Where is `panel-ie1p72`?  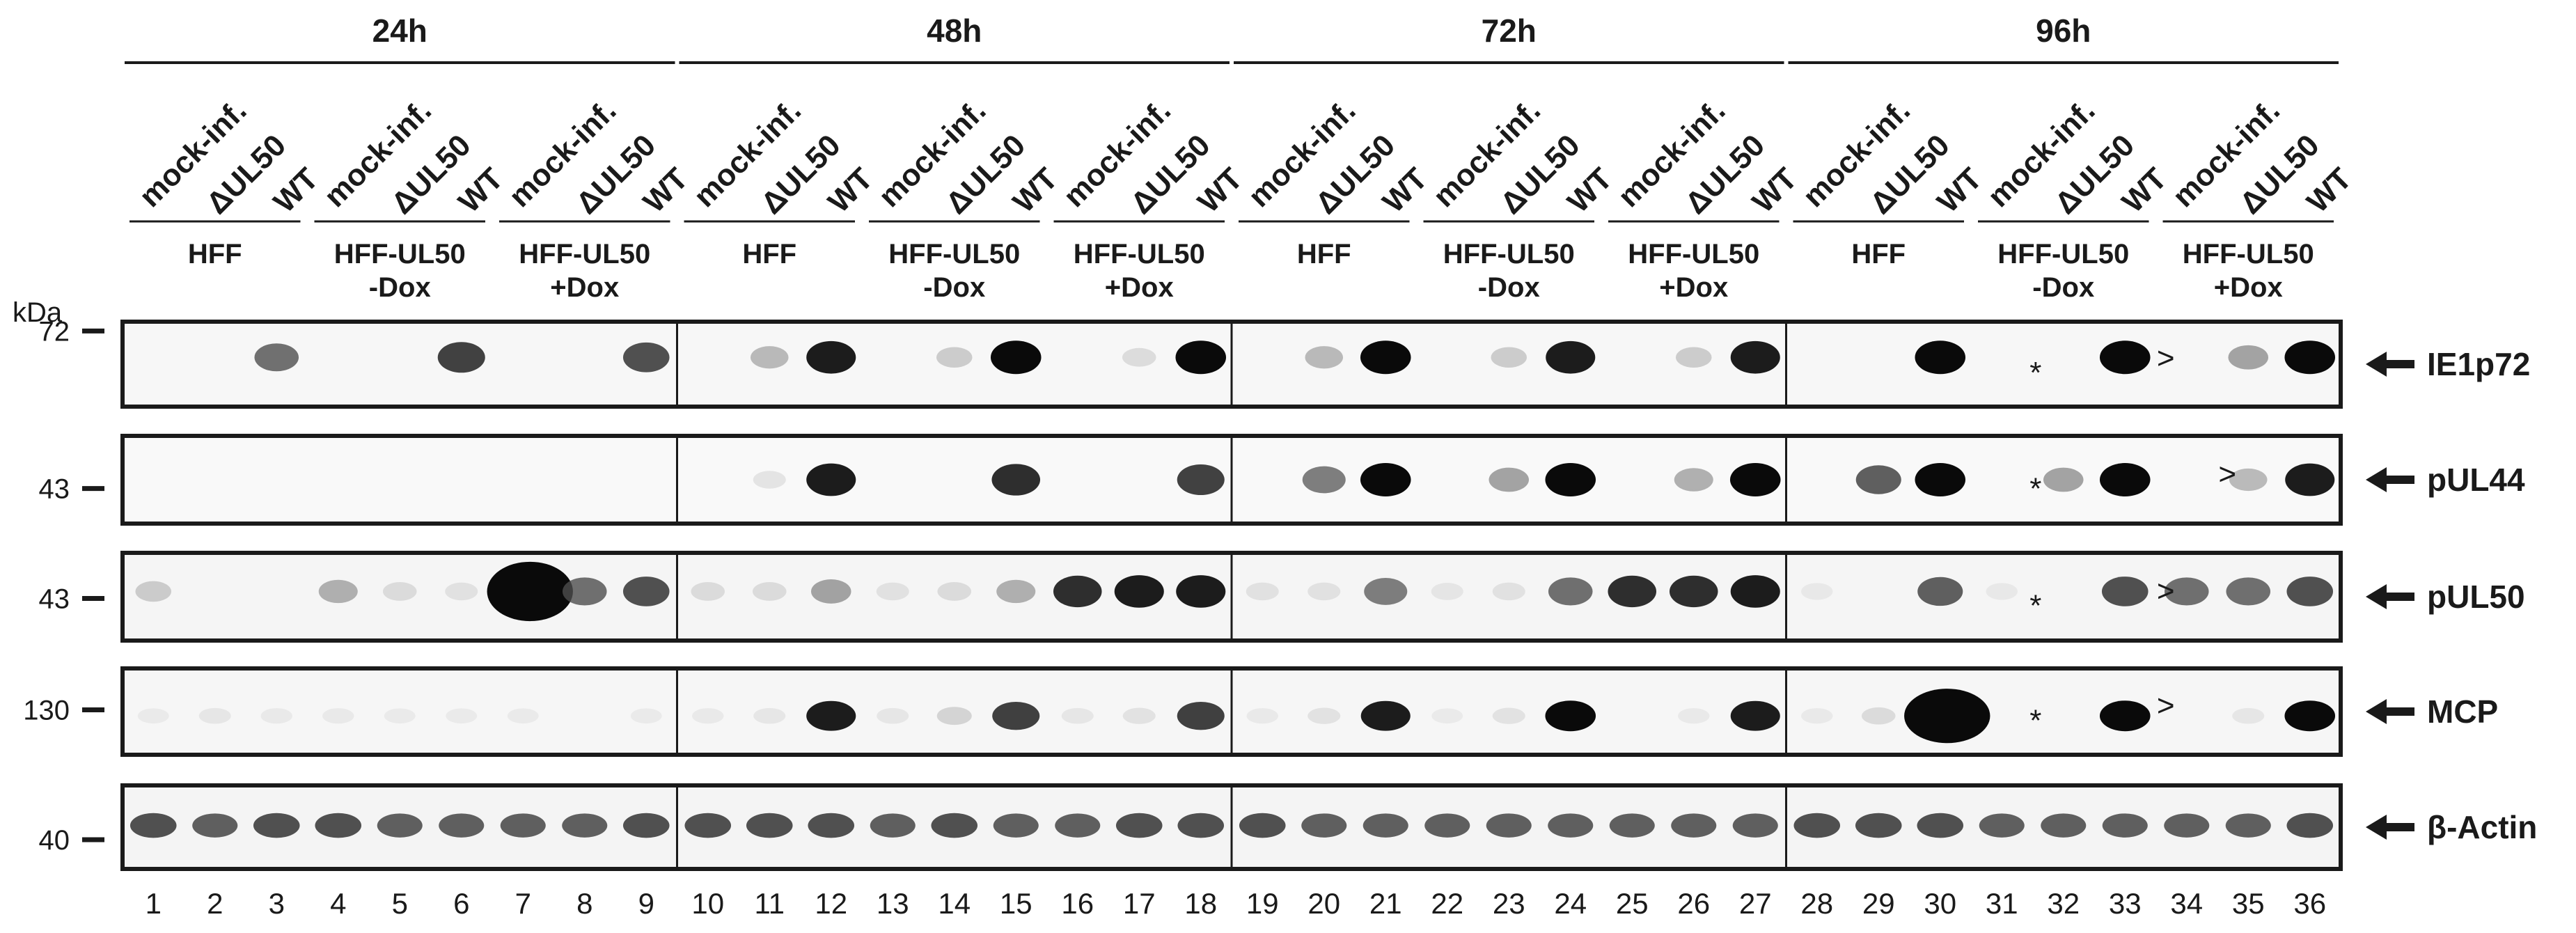
panel-ie1p72 is located at coordinates (1231, 364).